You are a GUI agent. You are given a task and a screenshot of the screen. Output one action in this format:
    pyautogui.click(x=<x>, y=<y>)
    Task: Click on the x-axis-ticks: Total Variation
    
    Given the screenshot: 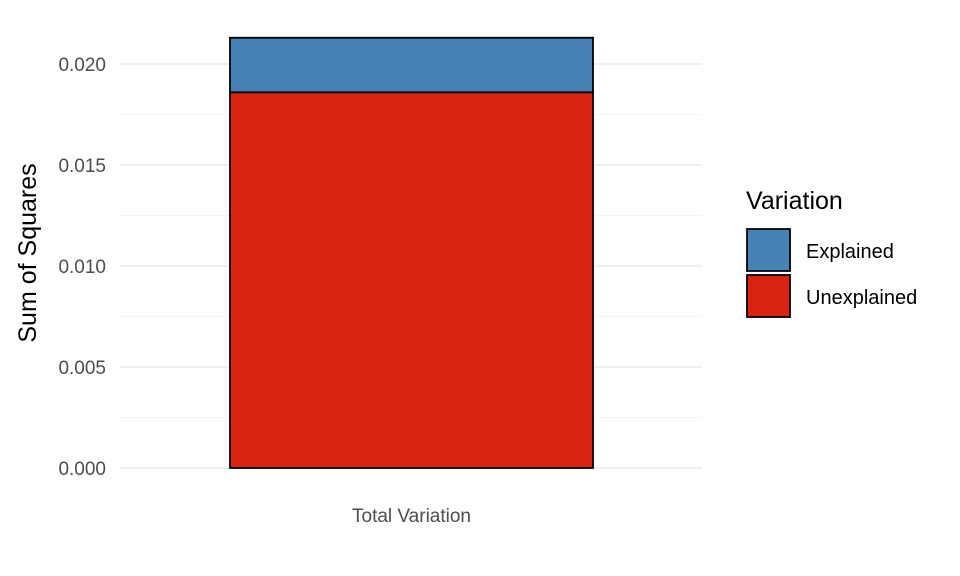 What is the action you would take?
    pyautogui.click(x=411, y=516)
    